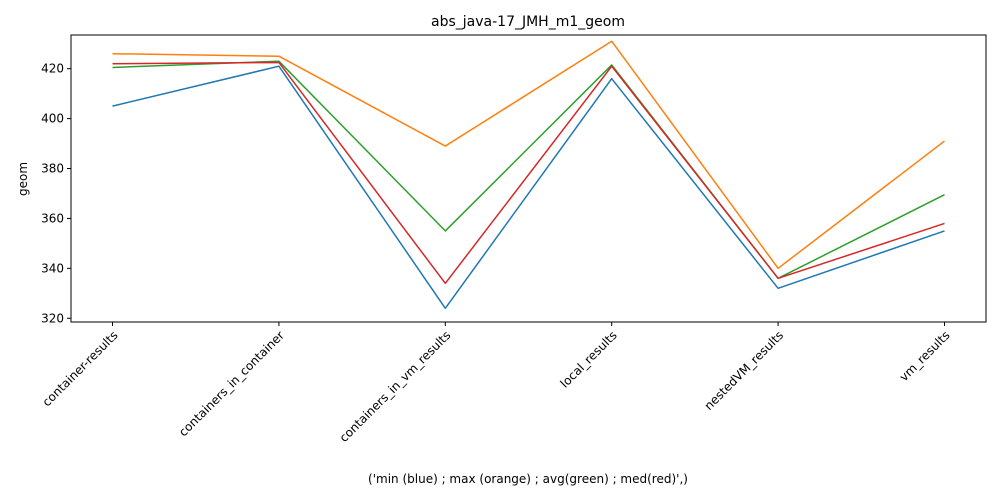 This screenshot has height=500, width=1000. I want to click on y-tick-label: 360, so click(52, 218).